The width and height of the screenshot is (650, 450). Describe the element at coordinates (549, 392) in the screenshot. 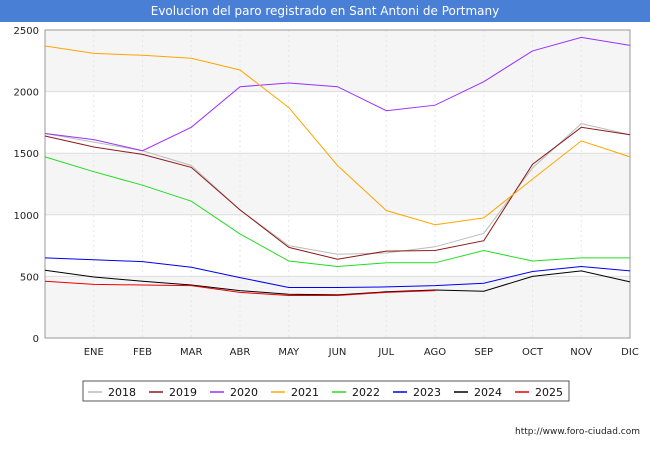

I see `legend-label-2025: 2025` at that location.